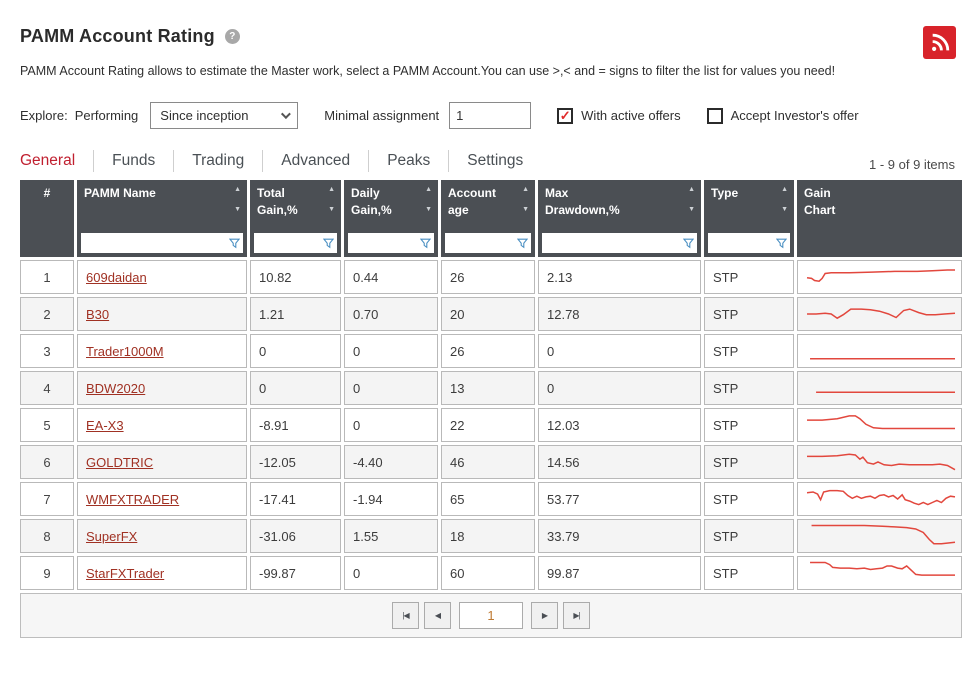 The image size is (970, 682). I want to click on filter-box, so click(391, 243).